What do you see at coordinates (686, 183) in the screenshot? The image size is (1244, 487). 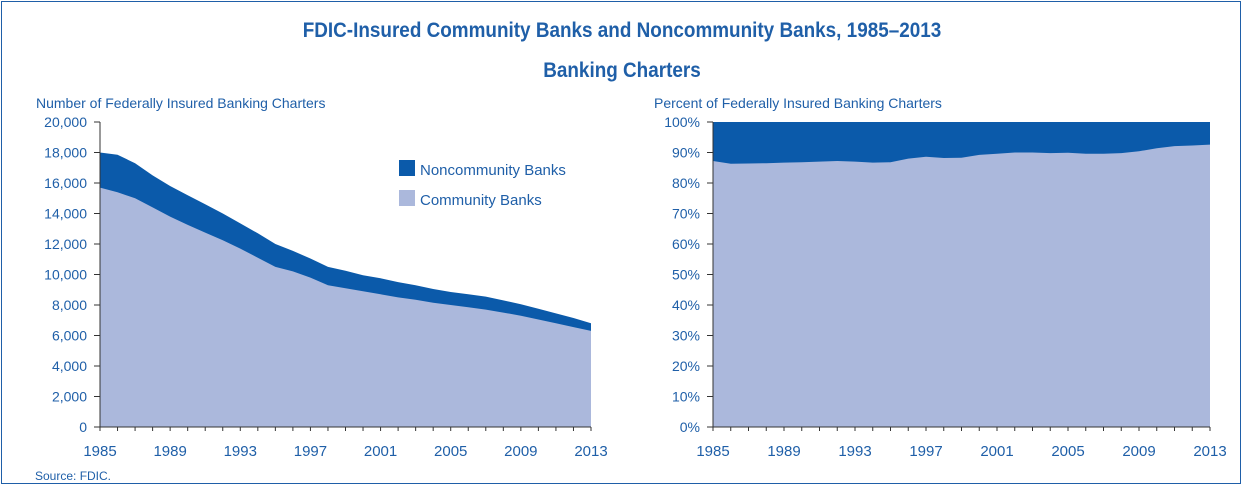 I see `y-tick-label: 80%` at bounding box center [686, 183].